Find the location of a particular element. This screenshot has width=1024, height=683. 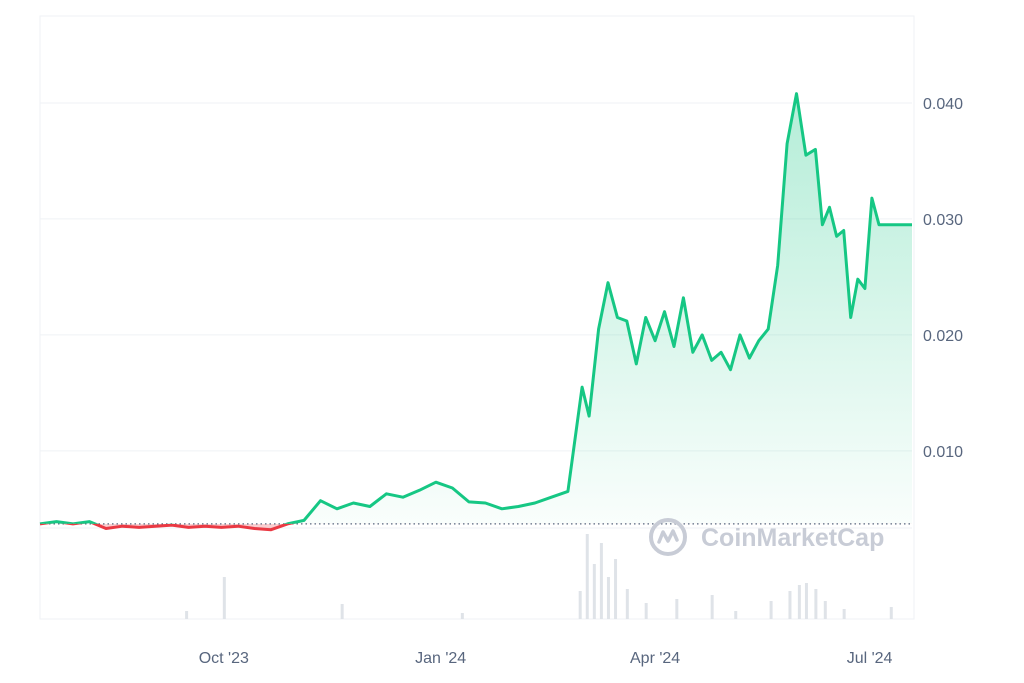

x-tick-label: Oct '23 is located at coordinates (224, 658).